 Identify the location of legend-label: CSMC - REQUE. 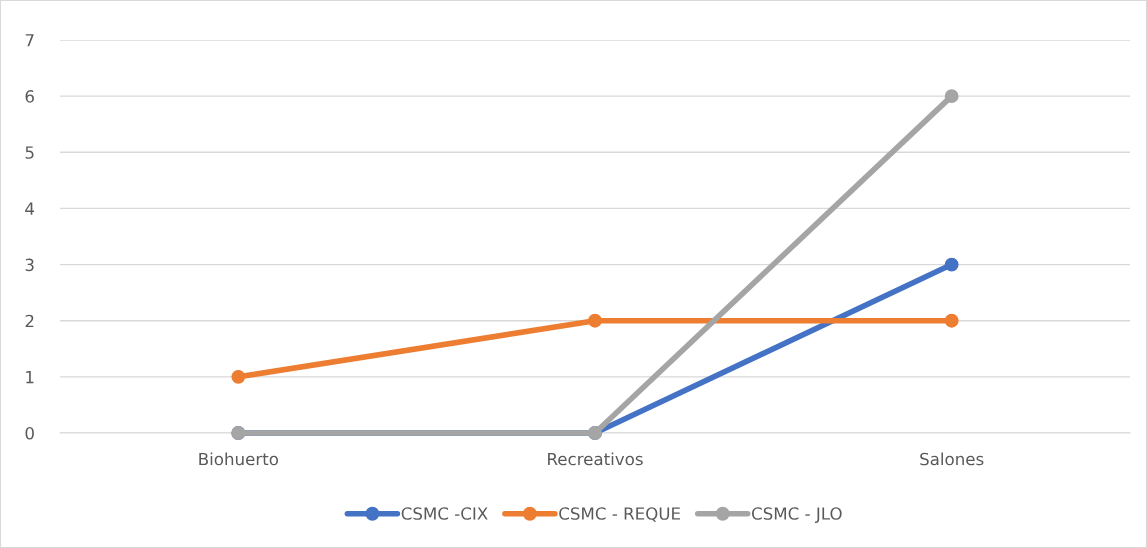
(619, 514).